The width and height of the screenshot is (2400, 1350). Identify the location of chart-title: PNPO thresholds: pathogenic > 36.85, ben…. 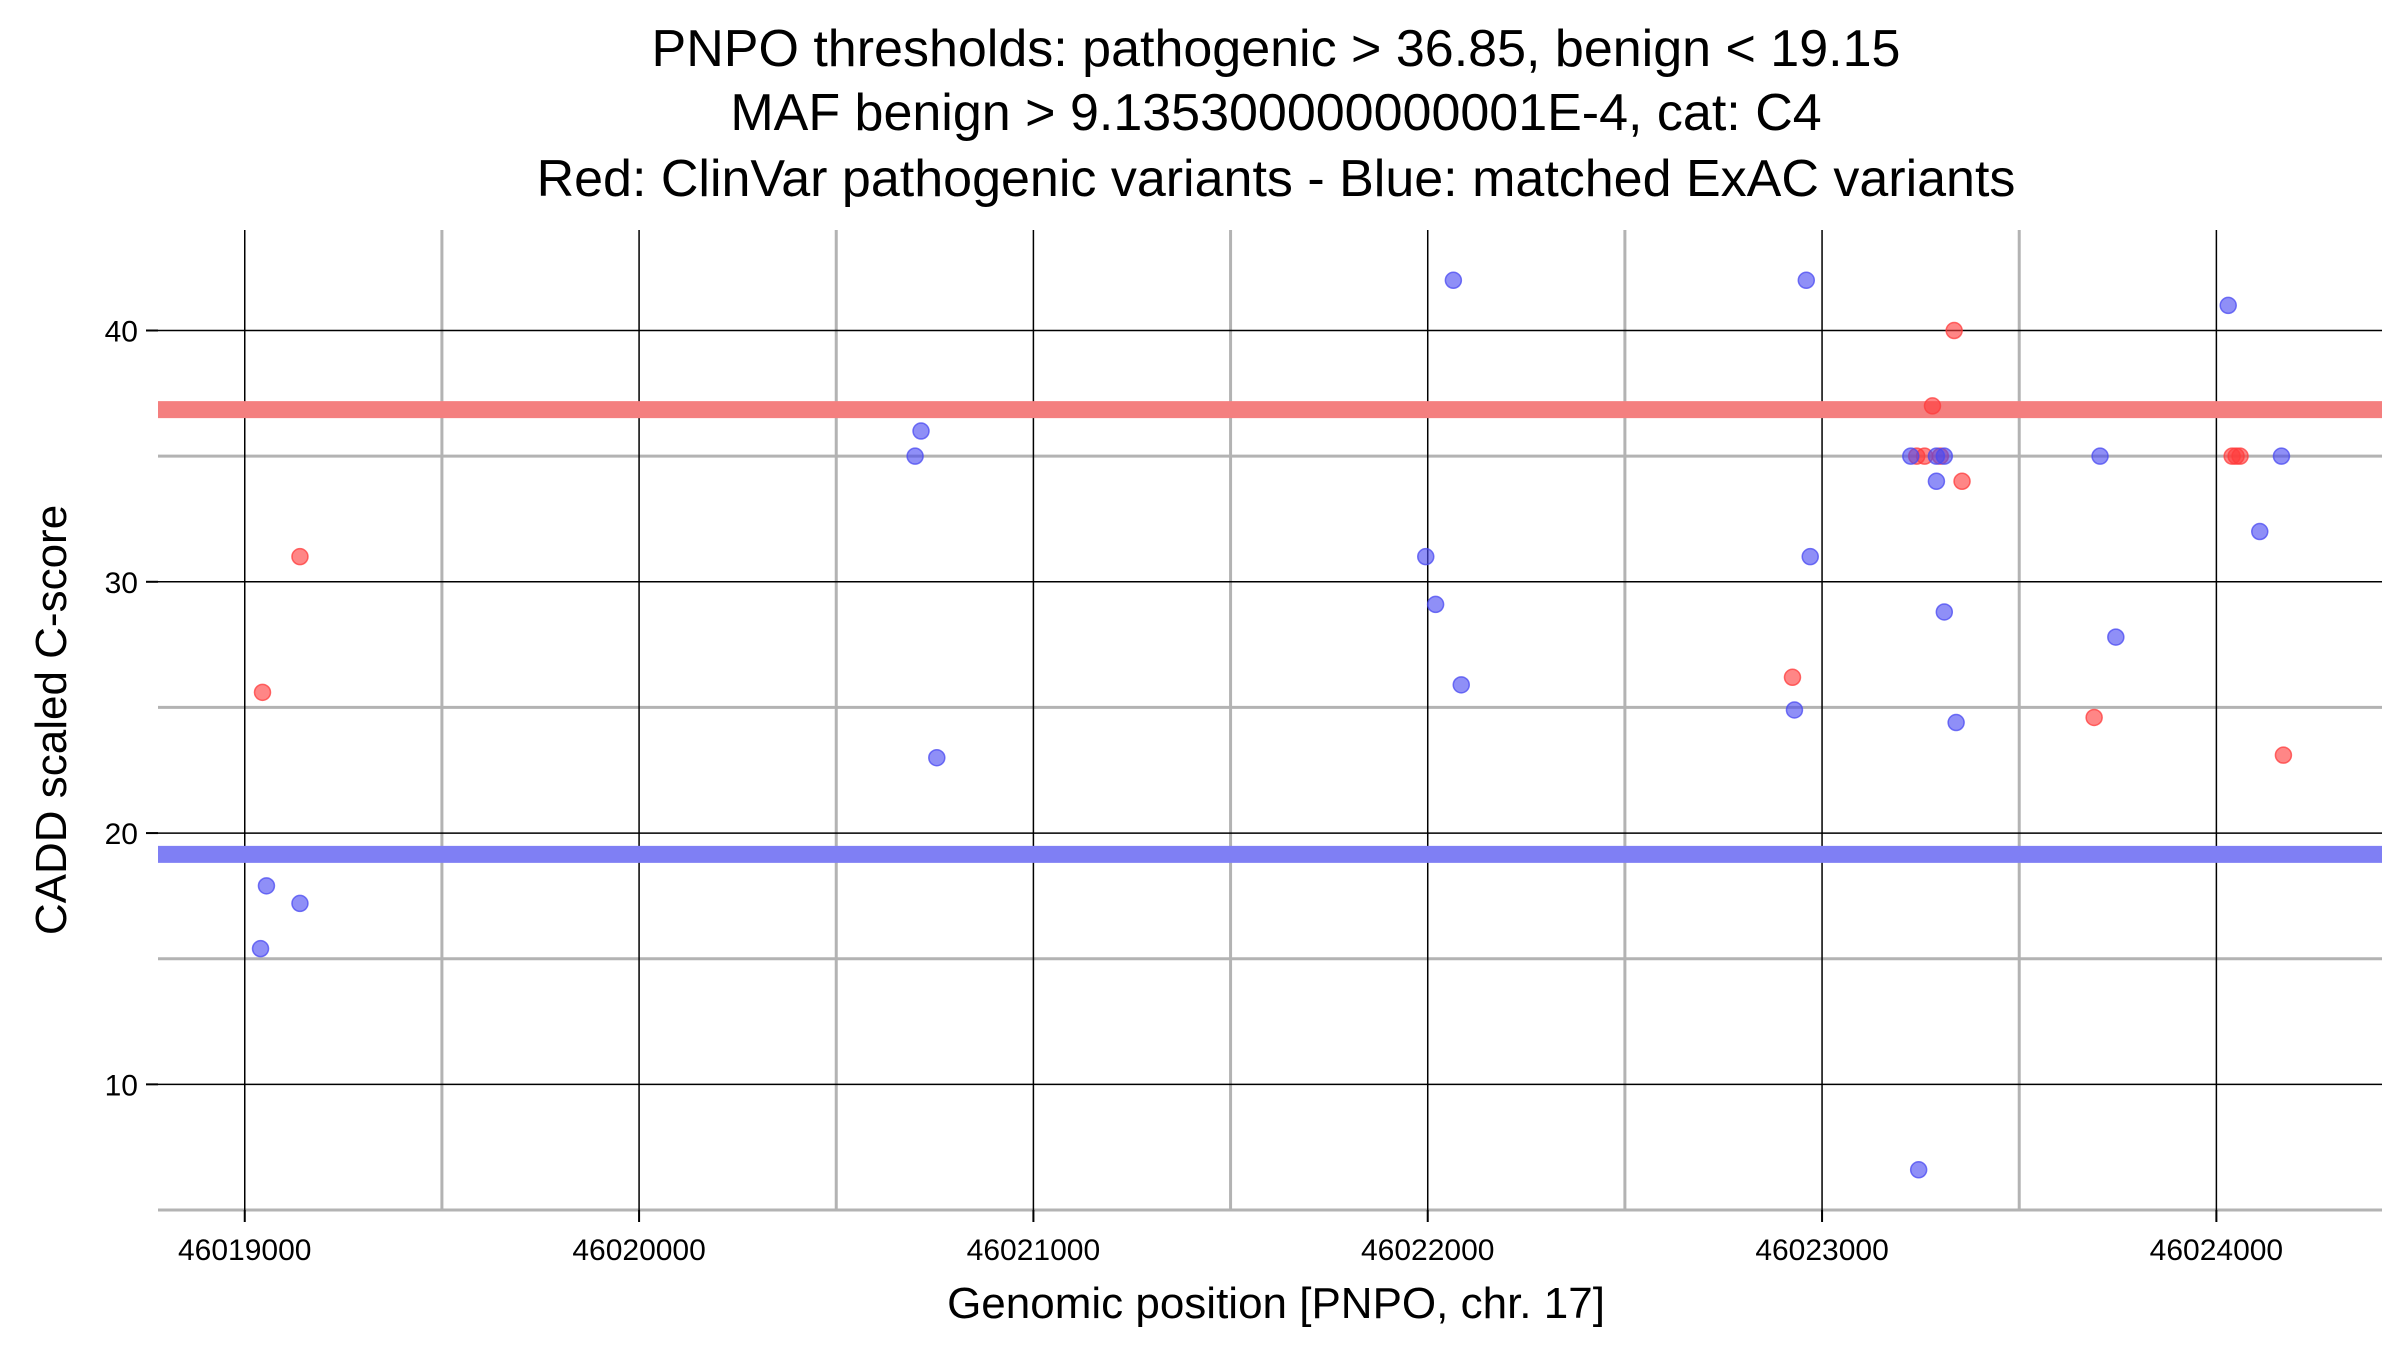
(1276, 114).